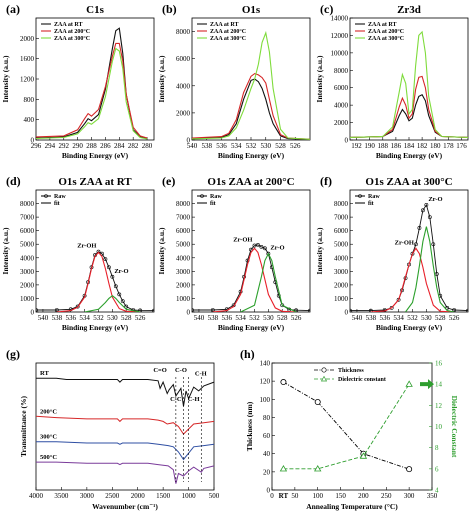 This screenshot has height=523, width=474. Describe the element at coordinates (48, 411) in the screenshot. I see `series-label: 200°C` at that location.